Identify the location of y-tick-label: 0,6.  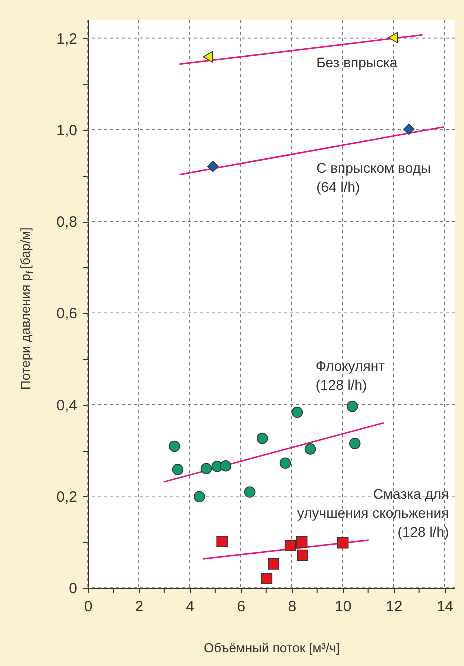
(67, 314).